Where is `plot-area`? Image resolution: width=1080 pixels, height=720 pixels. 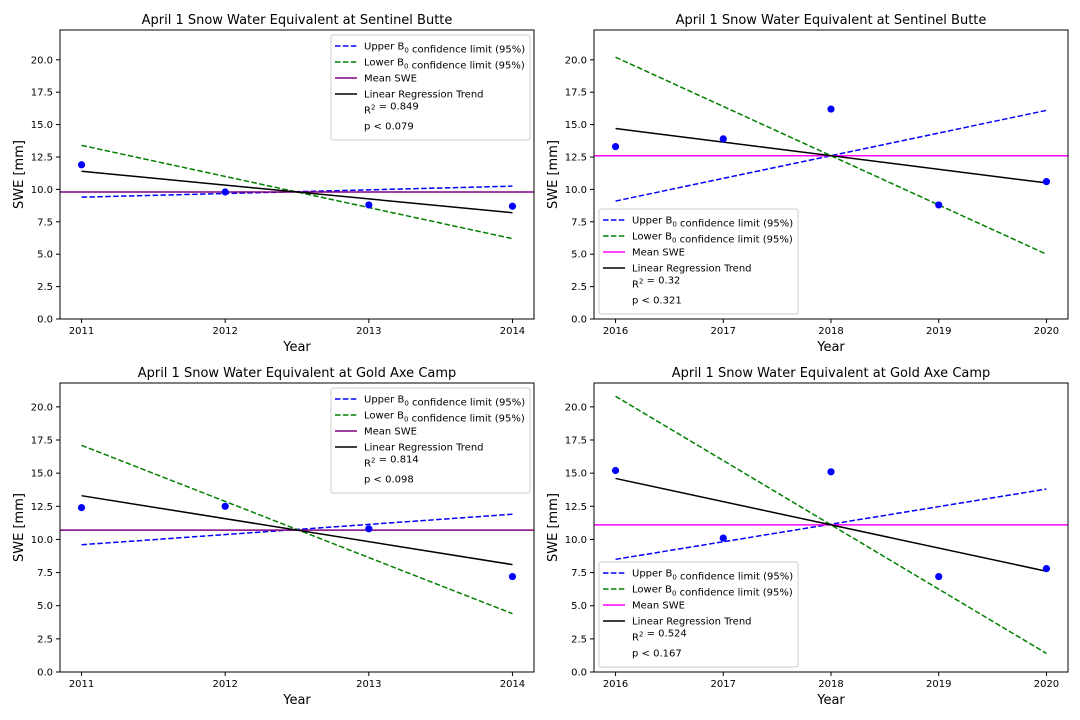
plot-area is located at coordinates (297, 529).